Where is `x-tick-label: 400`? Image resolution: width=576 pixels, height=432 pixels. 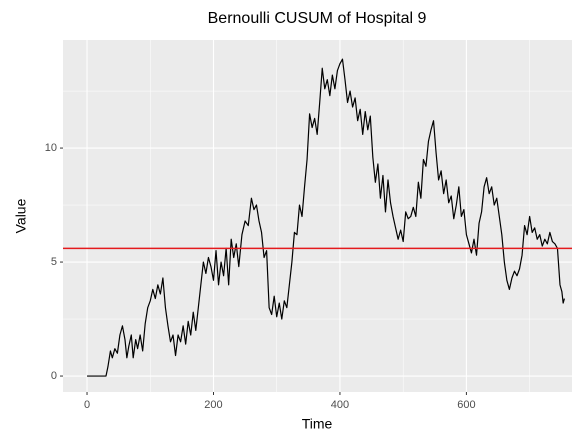
x-tick-label: 400 is located at coordinates (340, 405).